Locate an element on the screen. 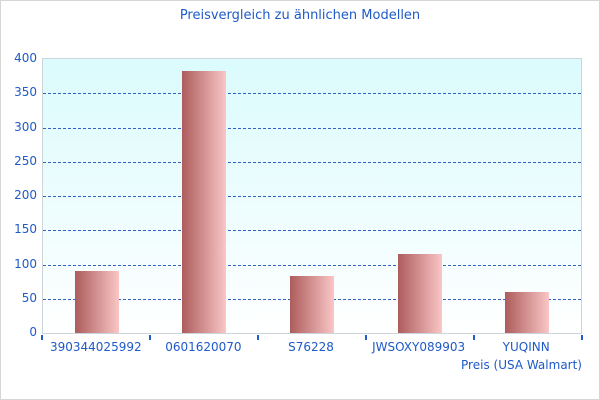 The image size is (600, 400). y-tick-label-0: 0 is located at coordinates (33, 332).